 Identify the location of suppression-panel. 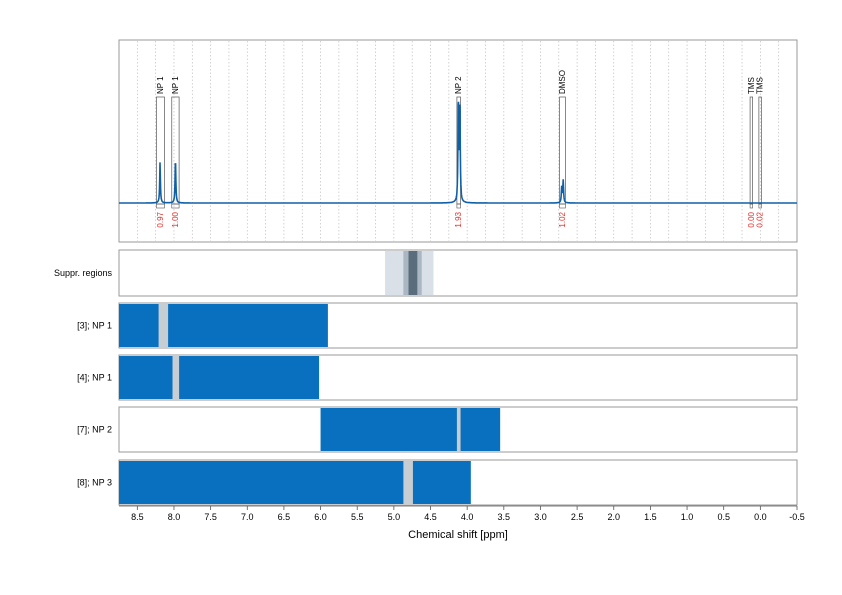
(458, 273).